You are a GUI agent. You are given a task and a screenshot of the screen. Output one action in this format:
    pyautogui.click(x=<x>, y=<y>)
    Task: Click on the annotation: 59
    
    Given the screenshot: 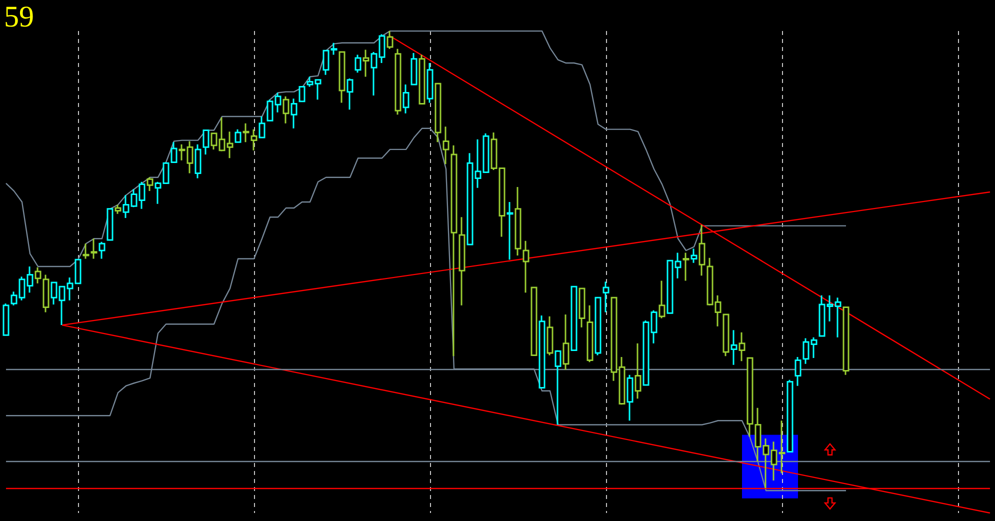 What is the action you would take?
    pyautogui.click(x=19, y=17)
    